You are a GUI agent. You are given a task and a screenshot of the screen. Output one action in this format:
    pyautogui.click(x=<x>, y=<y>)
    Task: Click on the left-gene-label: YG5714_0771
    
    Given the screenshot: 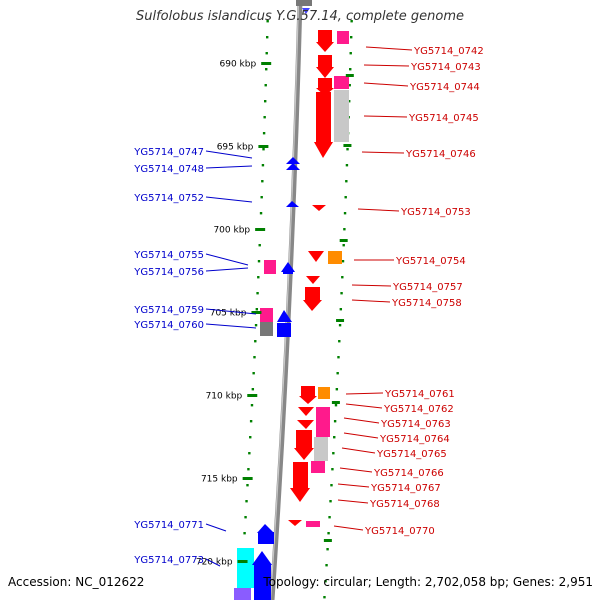 What is the action you would take?
    pyautogui.click(x=168, y=525)
    